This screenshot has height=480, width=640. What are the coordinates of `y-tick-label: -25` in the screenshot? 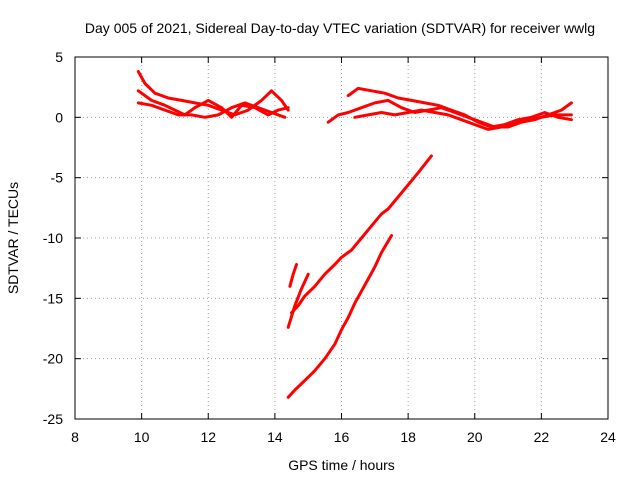 It's located at (53, 419).